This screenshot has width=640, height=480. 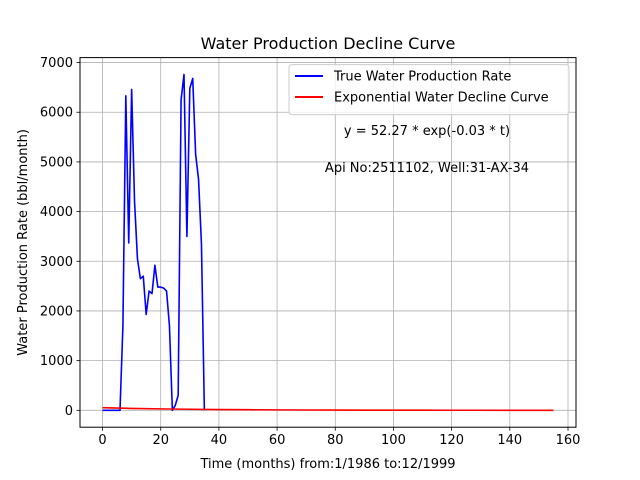 I want to click on x-tick-label: 120, so click(x=451, y=440).